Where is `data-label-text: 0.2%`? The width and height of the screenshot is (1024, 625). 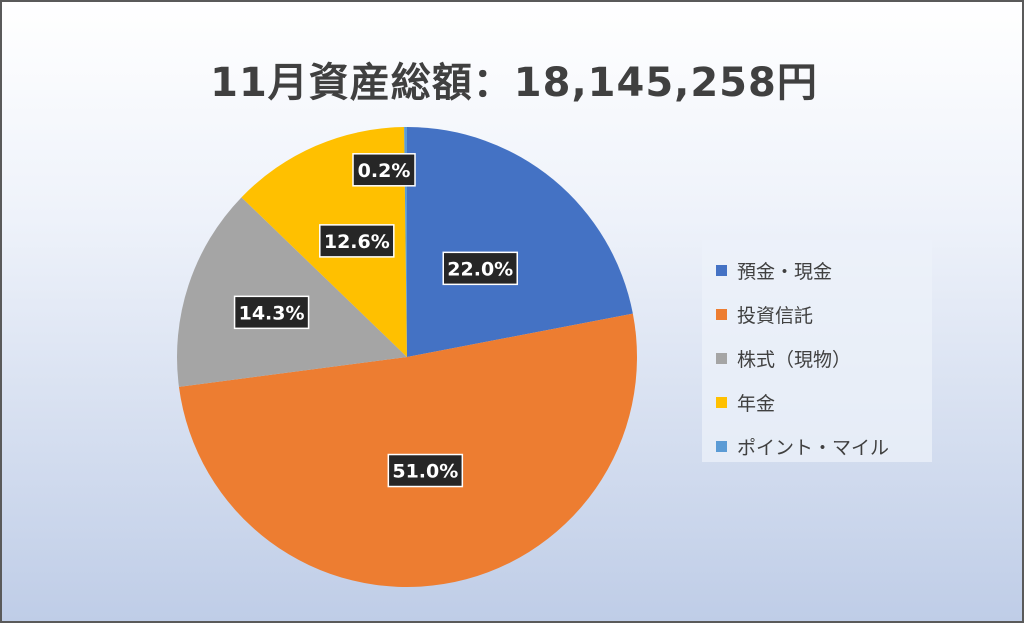 data-label-text: 0.2% is located at coordinates (384, 171).